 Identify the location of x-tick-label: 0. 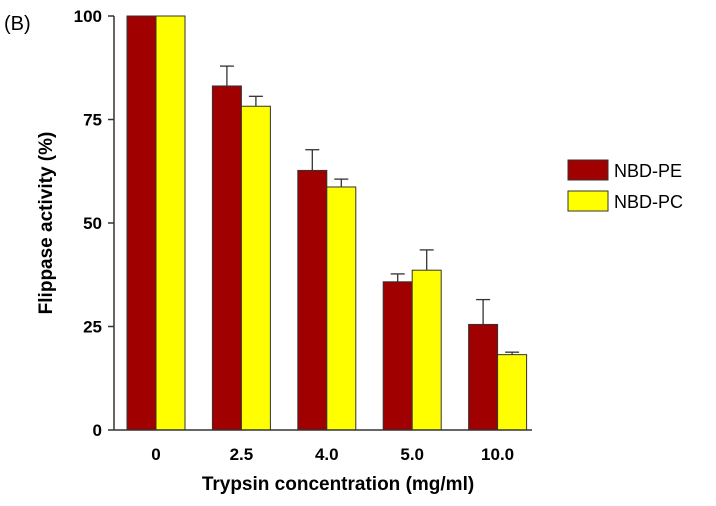
(155, 454).